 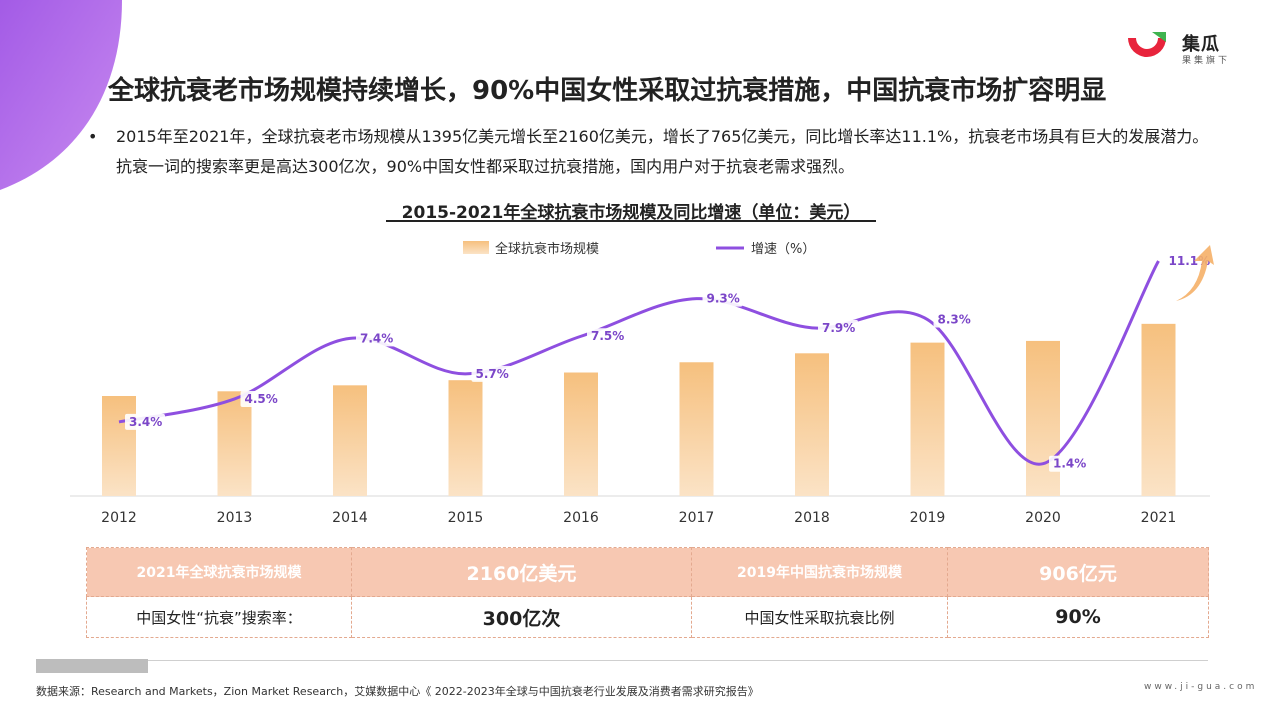 What do you see at coordinates (1147, 44) in the screenshot?
I see `logo-icon` at bounding box center [1147, 44].